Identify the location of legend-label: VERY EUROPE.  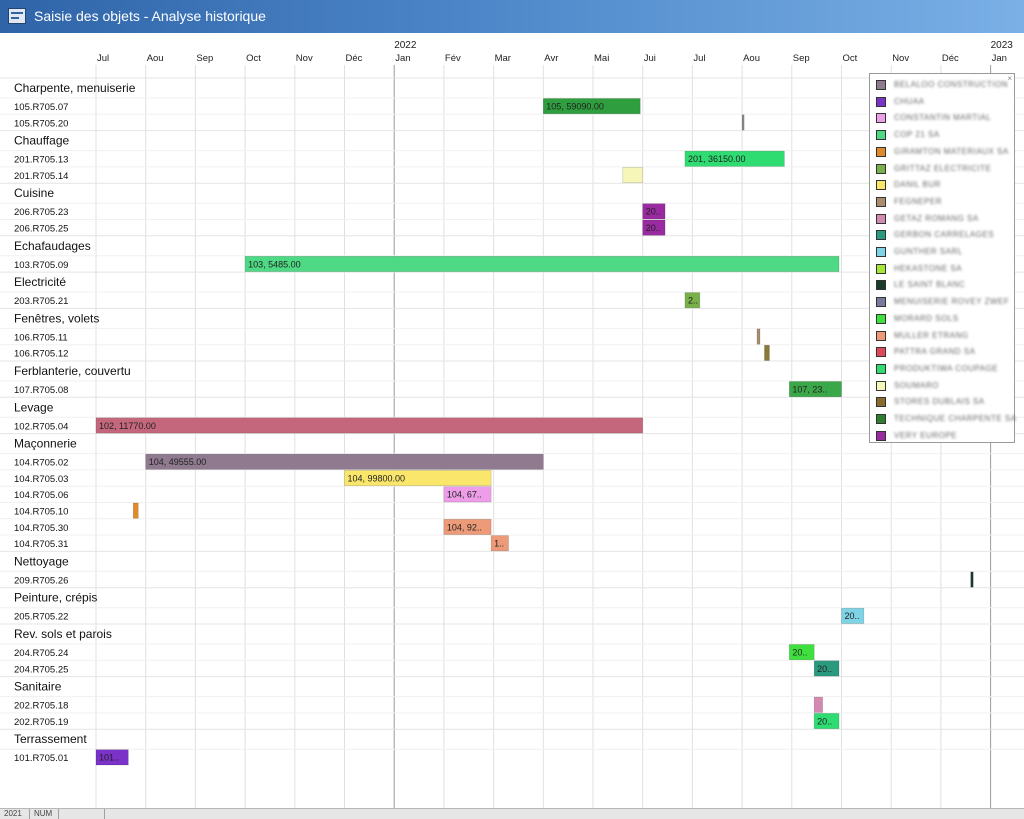
(926, 435).